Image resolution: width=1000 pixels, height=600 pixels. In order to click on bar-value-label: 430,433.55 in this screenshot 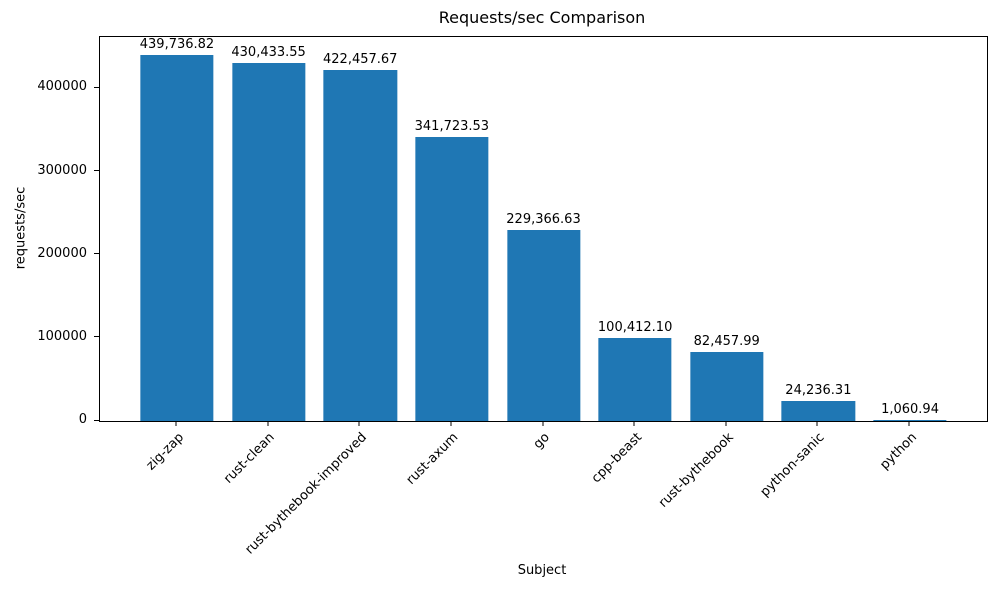, I will do `click(268, 53)`.